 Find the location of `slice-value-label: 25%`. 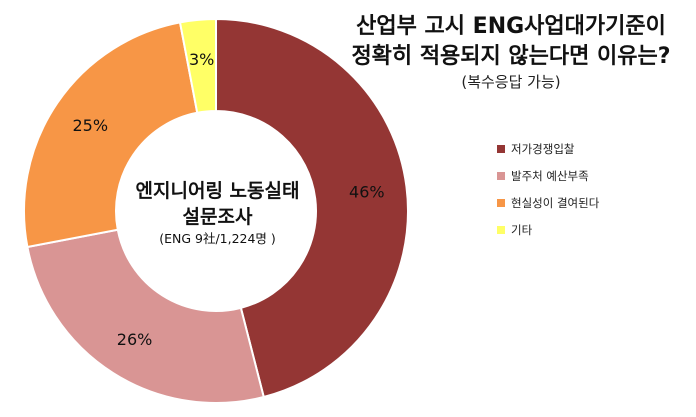

slice-value-label: 25% is located at coordinates (91, 125).